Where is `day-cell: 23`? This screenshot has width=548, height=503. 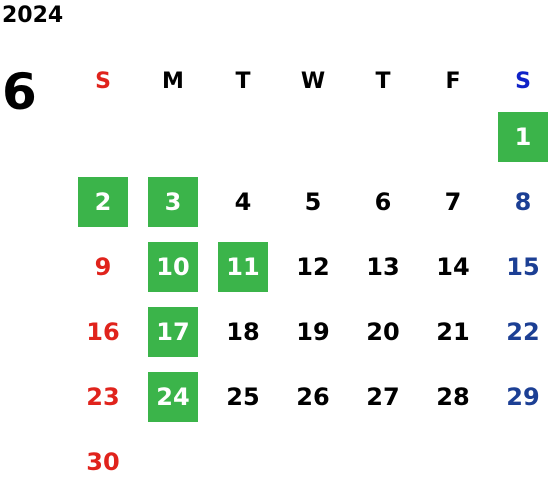
day-cell: 23 is located at coordinates (103, 396).